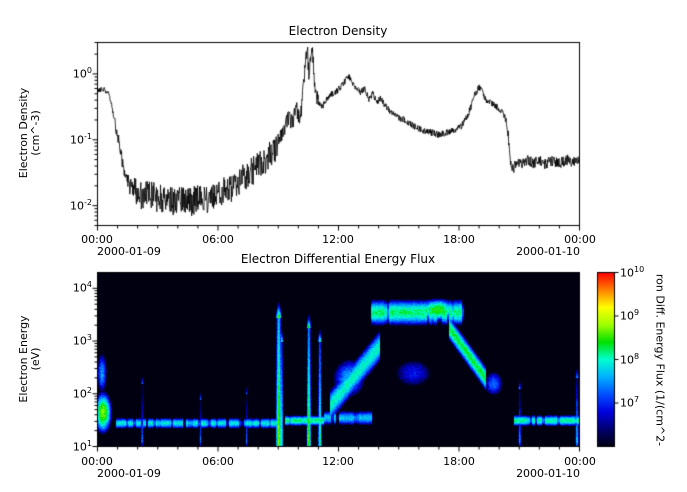 The height and width of the screenshot is (492, 687). Describe the element at coordinates (129, 251) in the screenshot. I see `top-date-left: 2000-01-09` at that location.